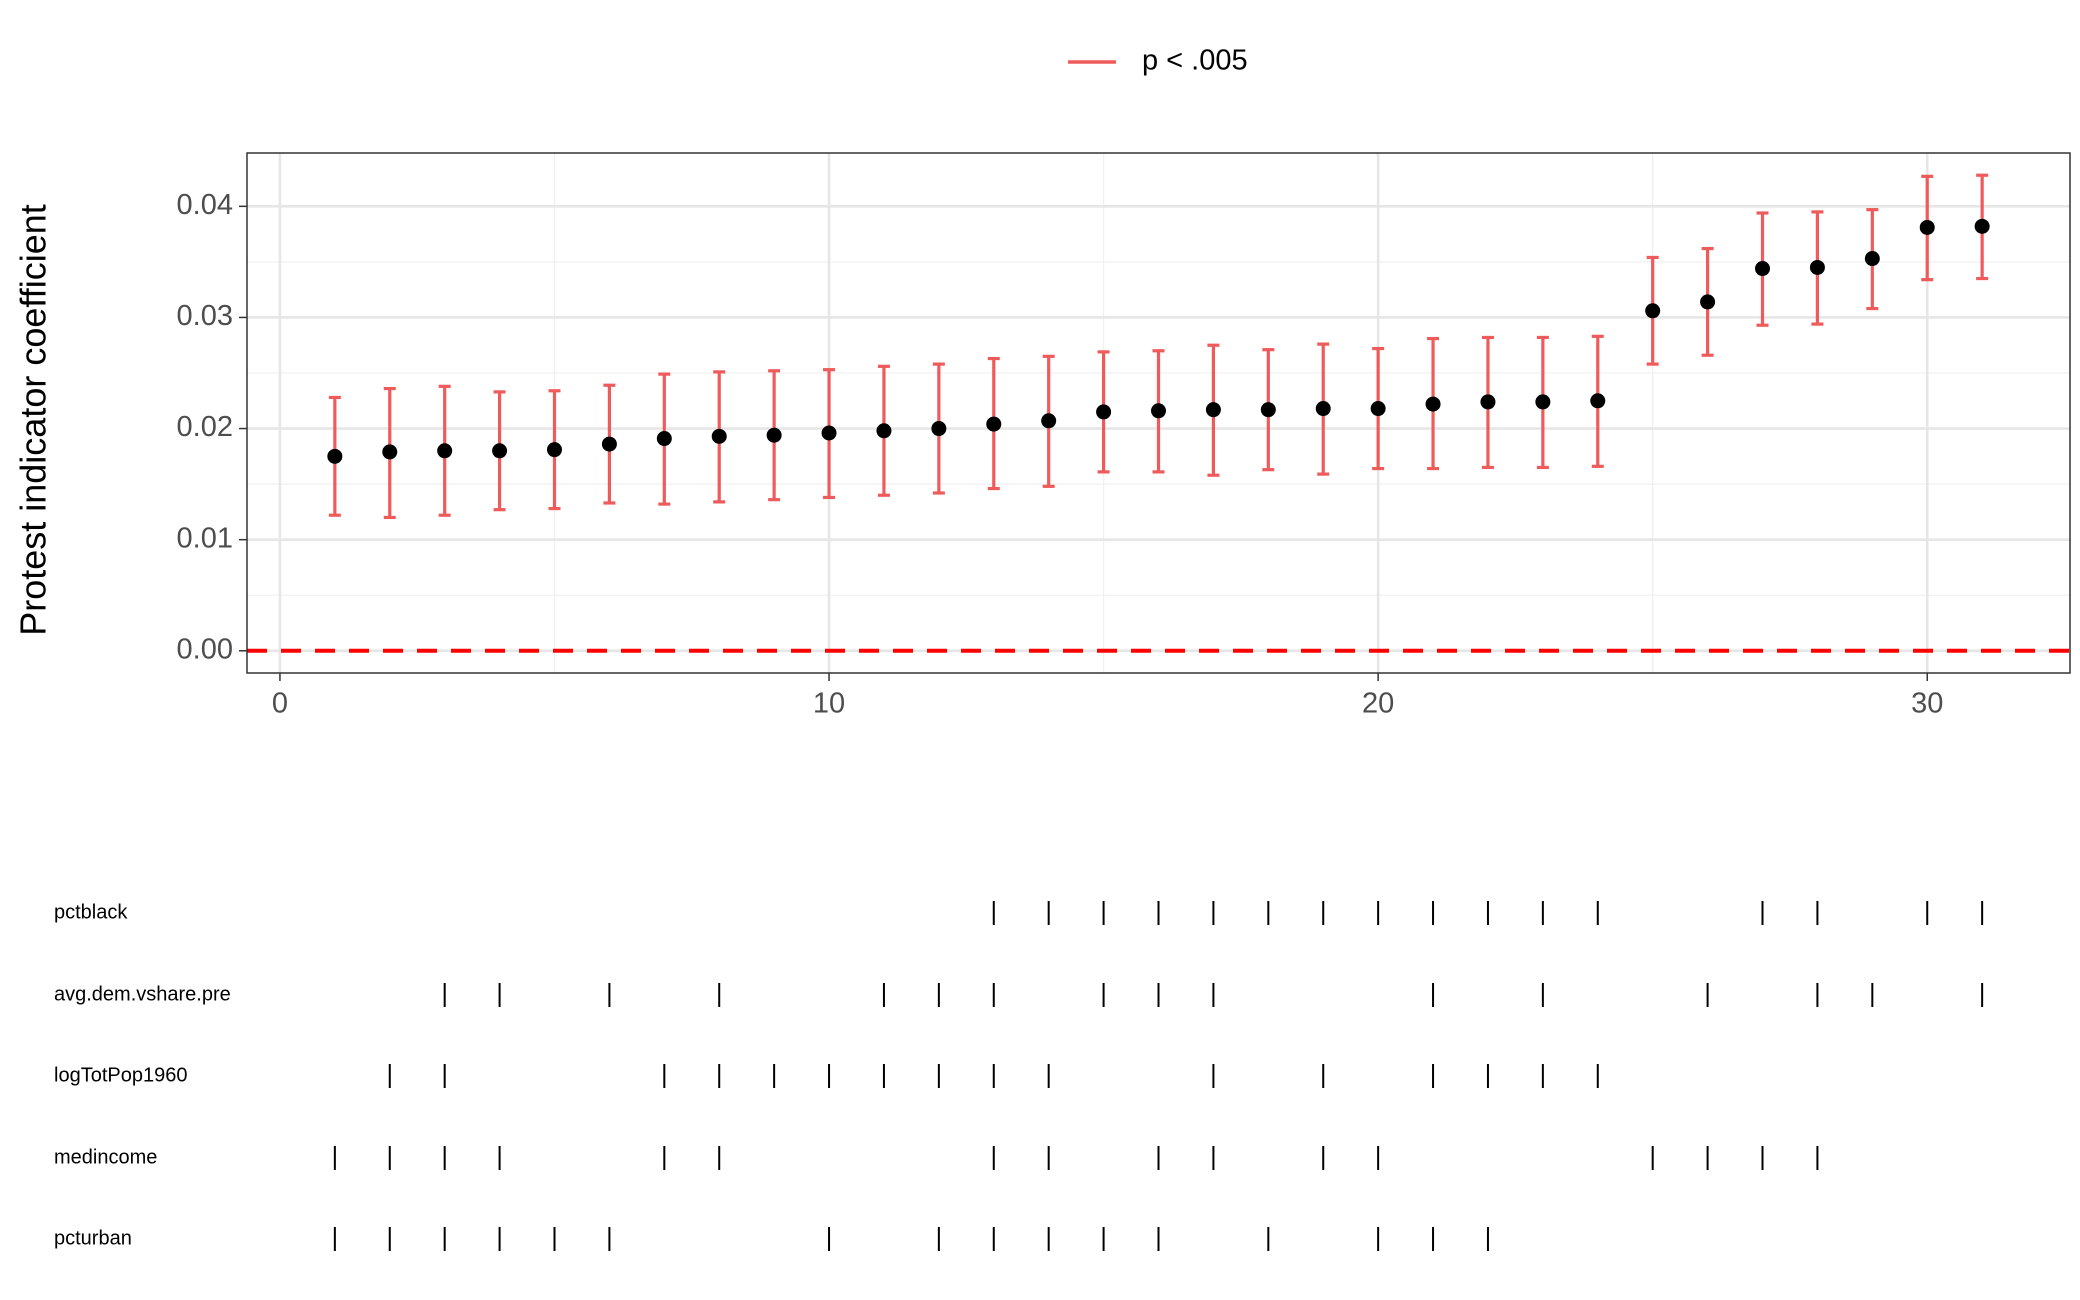 This screenshot has width=2080, height=1300. Describe the element at coordinates (205, 205) in the screenshot. I see `y-tick-label: 0.04` at that location.